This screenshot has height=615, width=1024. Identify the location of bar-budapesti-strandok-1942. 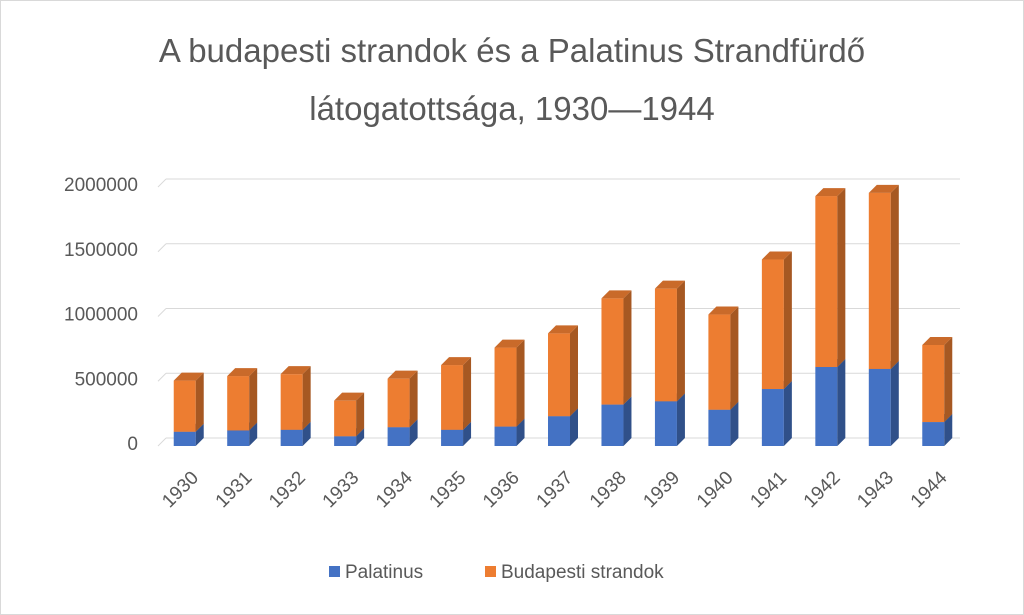
(830, 278).